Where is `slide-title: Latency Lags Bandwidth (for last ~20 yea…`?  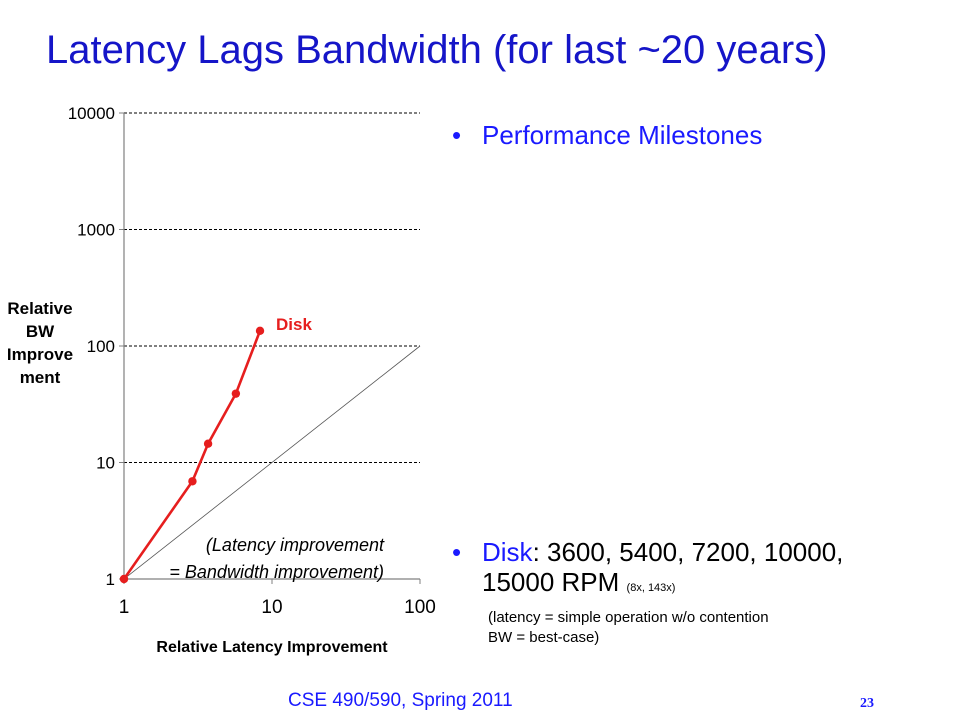
slide-title: Latency Lags Bandwidth (for last ~20 yea… is located at coordinates (437, 50).